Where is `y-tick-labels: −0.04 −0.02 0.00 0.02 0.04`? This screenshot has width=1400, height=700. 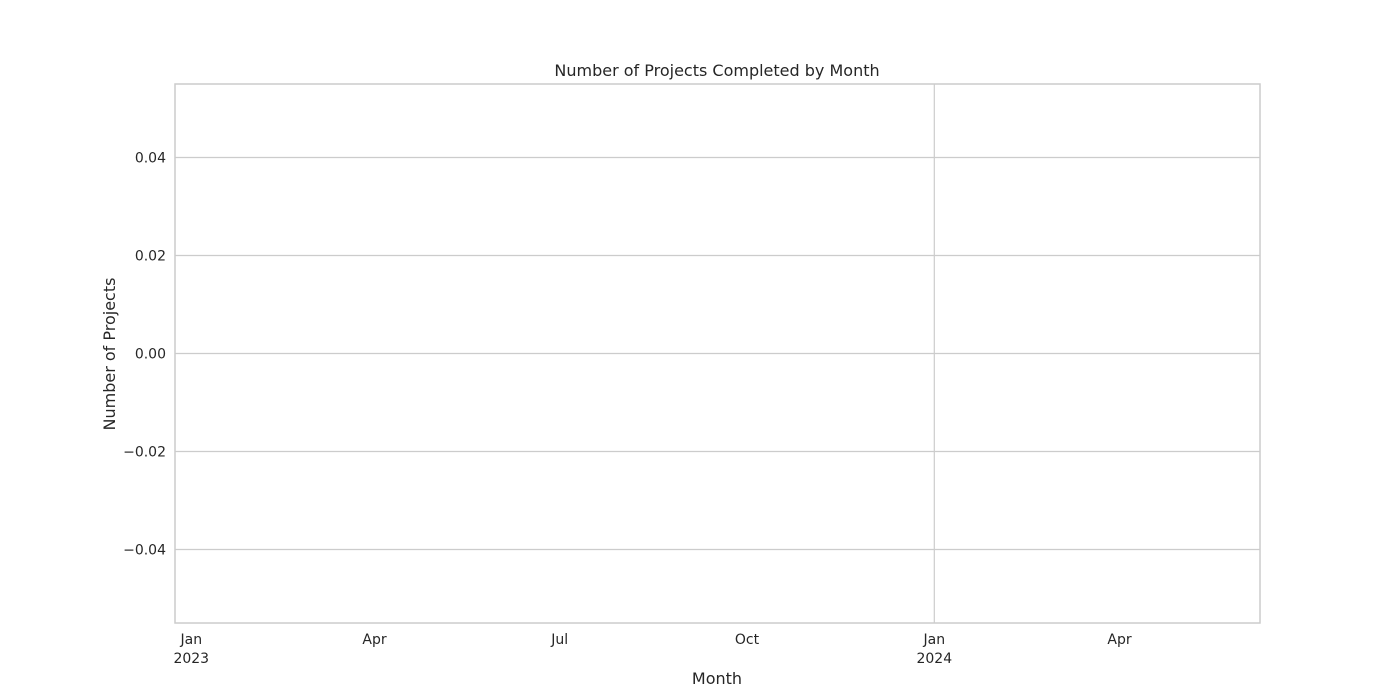
y-tick-labels: −0.04 −0.02 0.00 0.02 0.04 is located at coordinates (144, 355).